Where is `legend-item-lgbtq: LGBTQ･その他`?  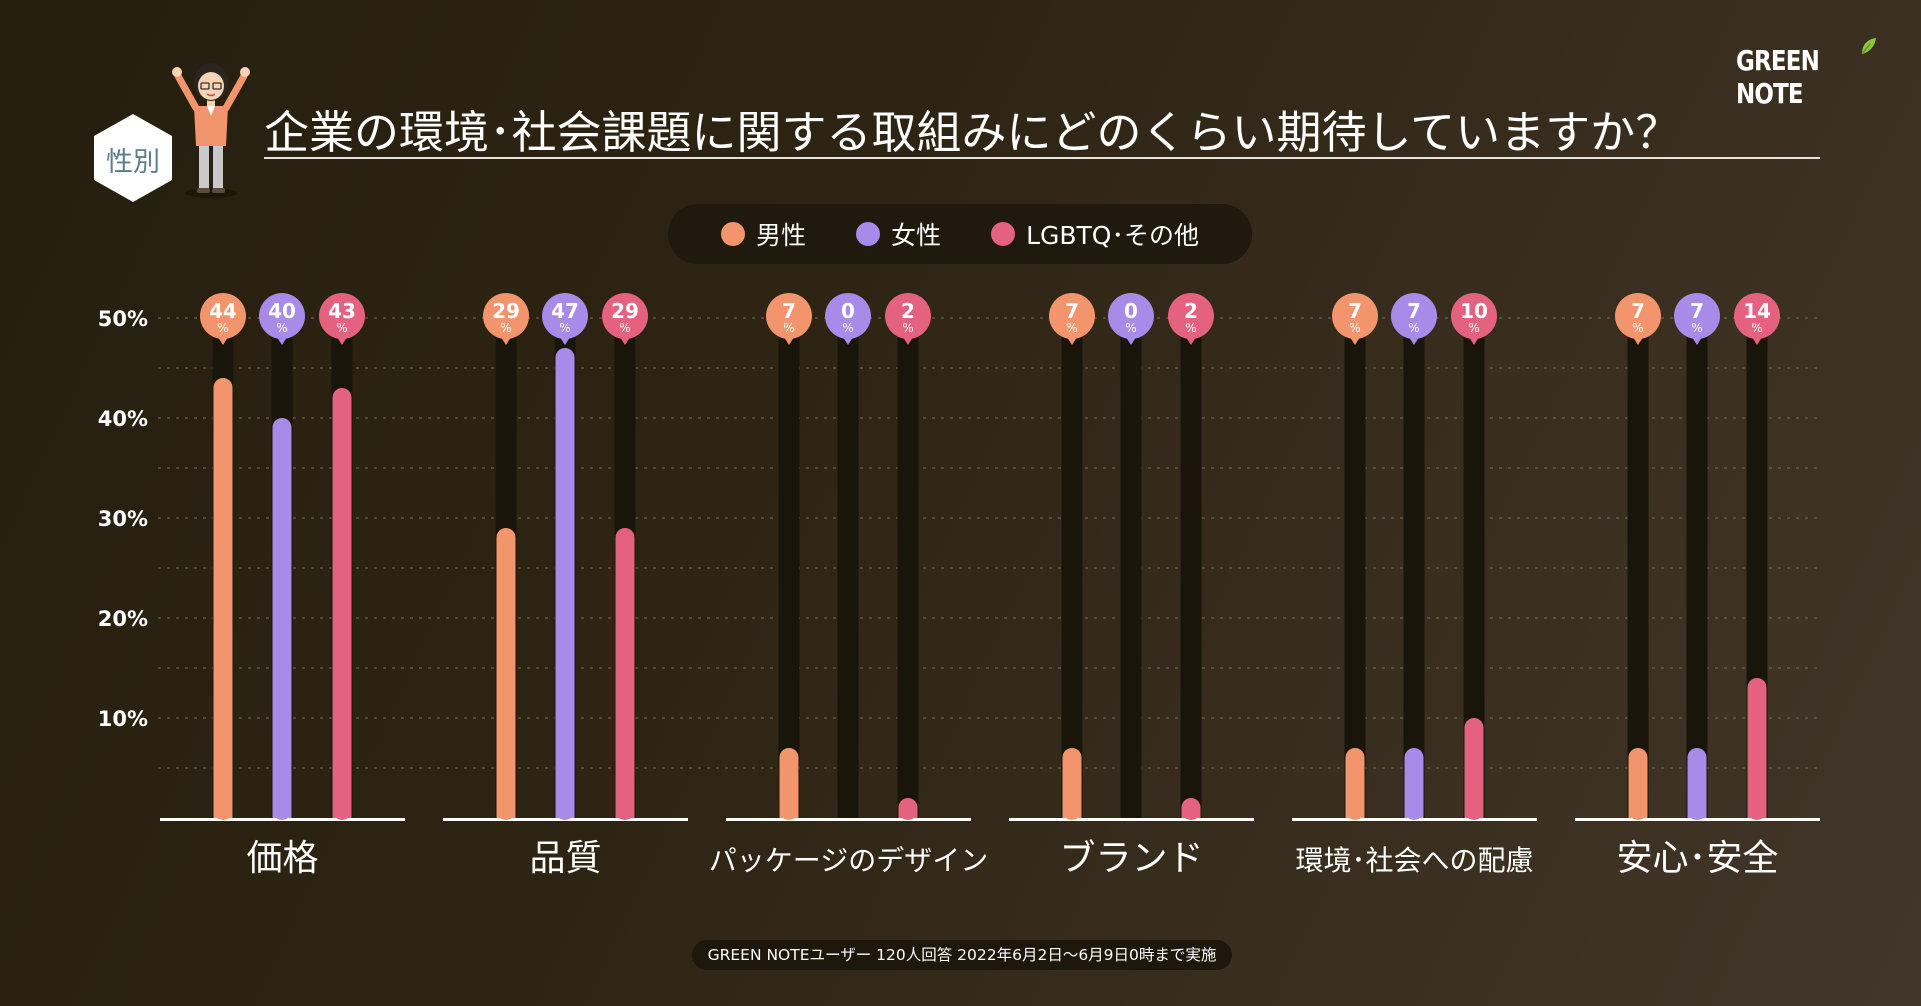 legend-item-lgbtq: LGBTQ･その他 is located at coordinates (1095, 234).